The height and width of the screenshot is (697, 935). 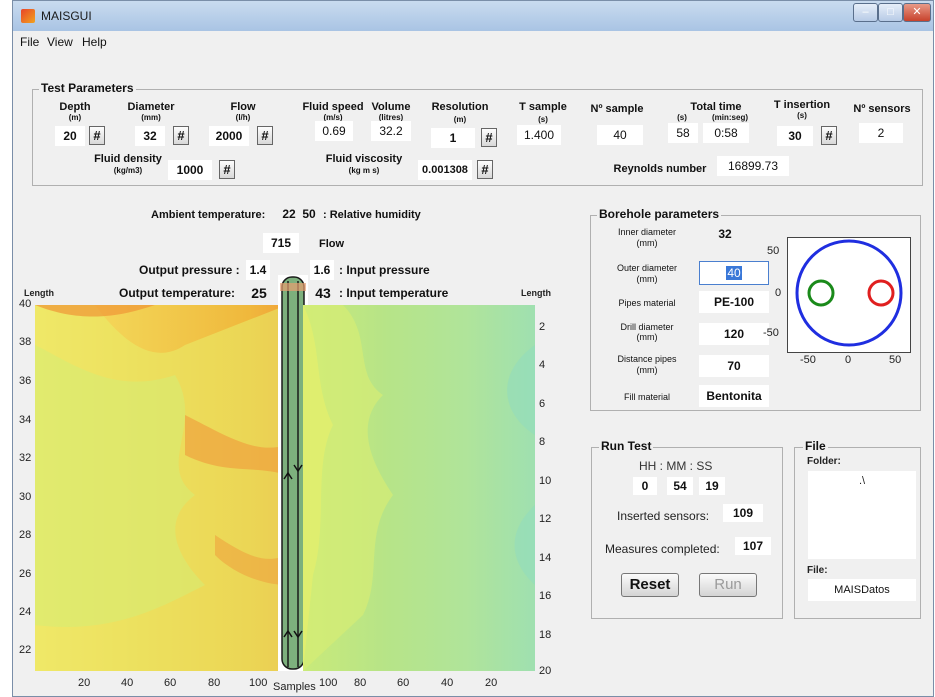 I want to click on flow-monitor-value: 715, so click(x=281, y=243).